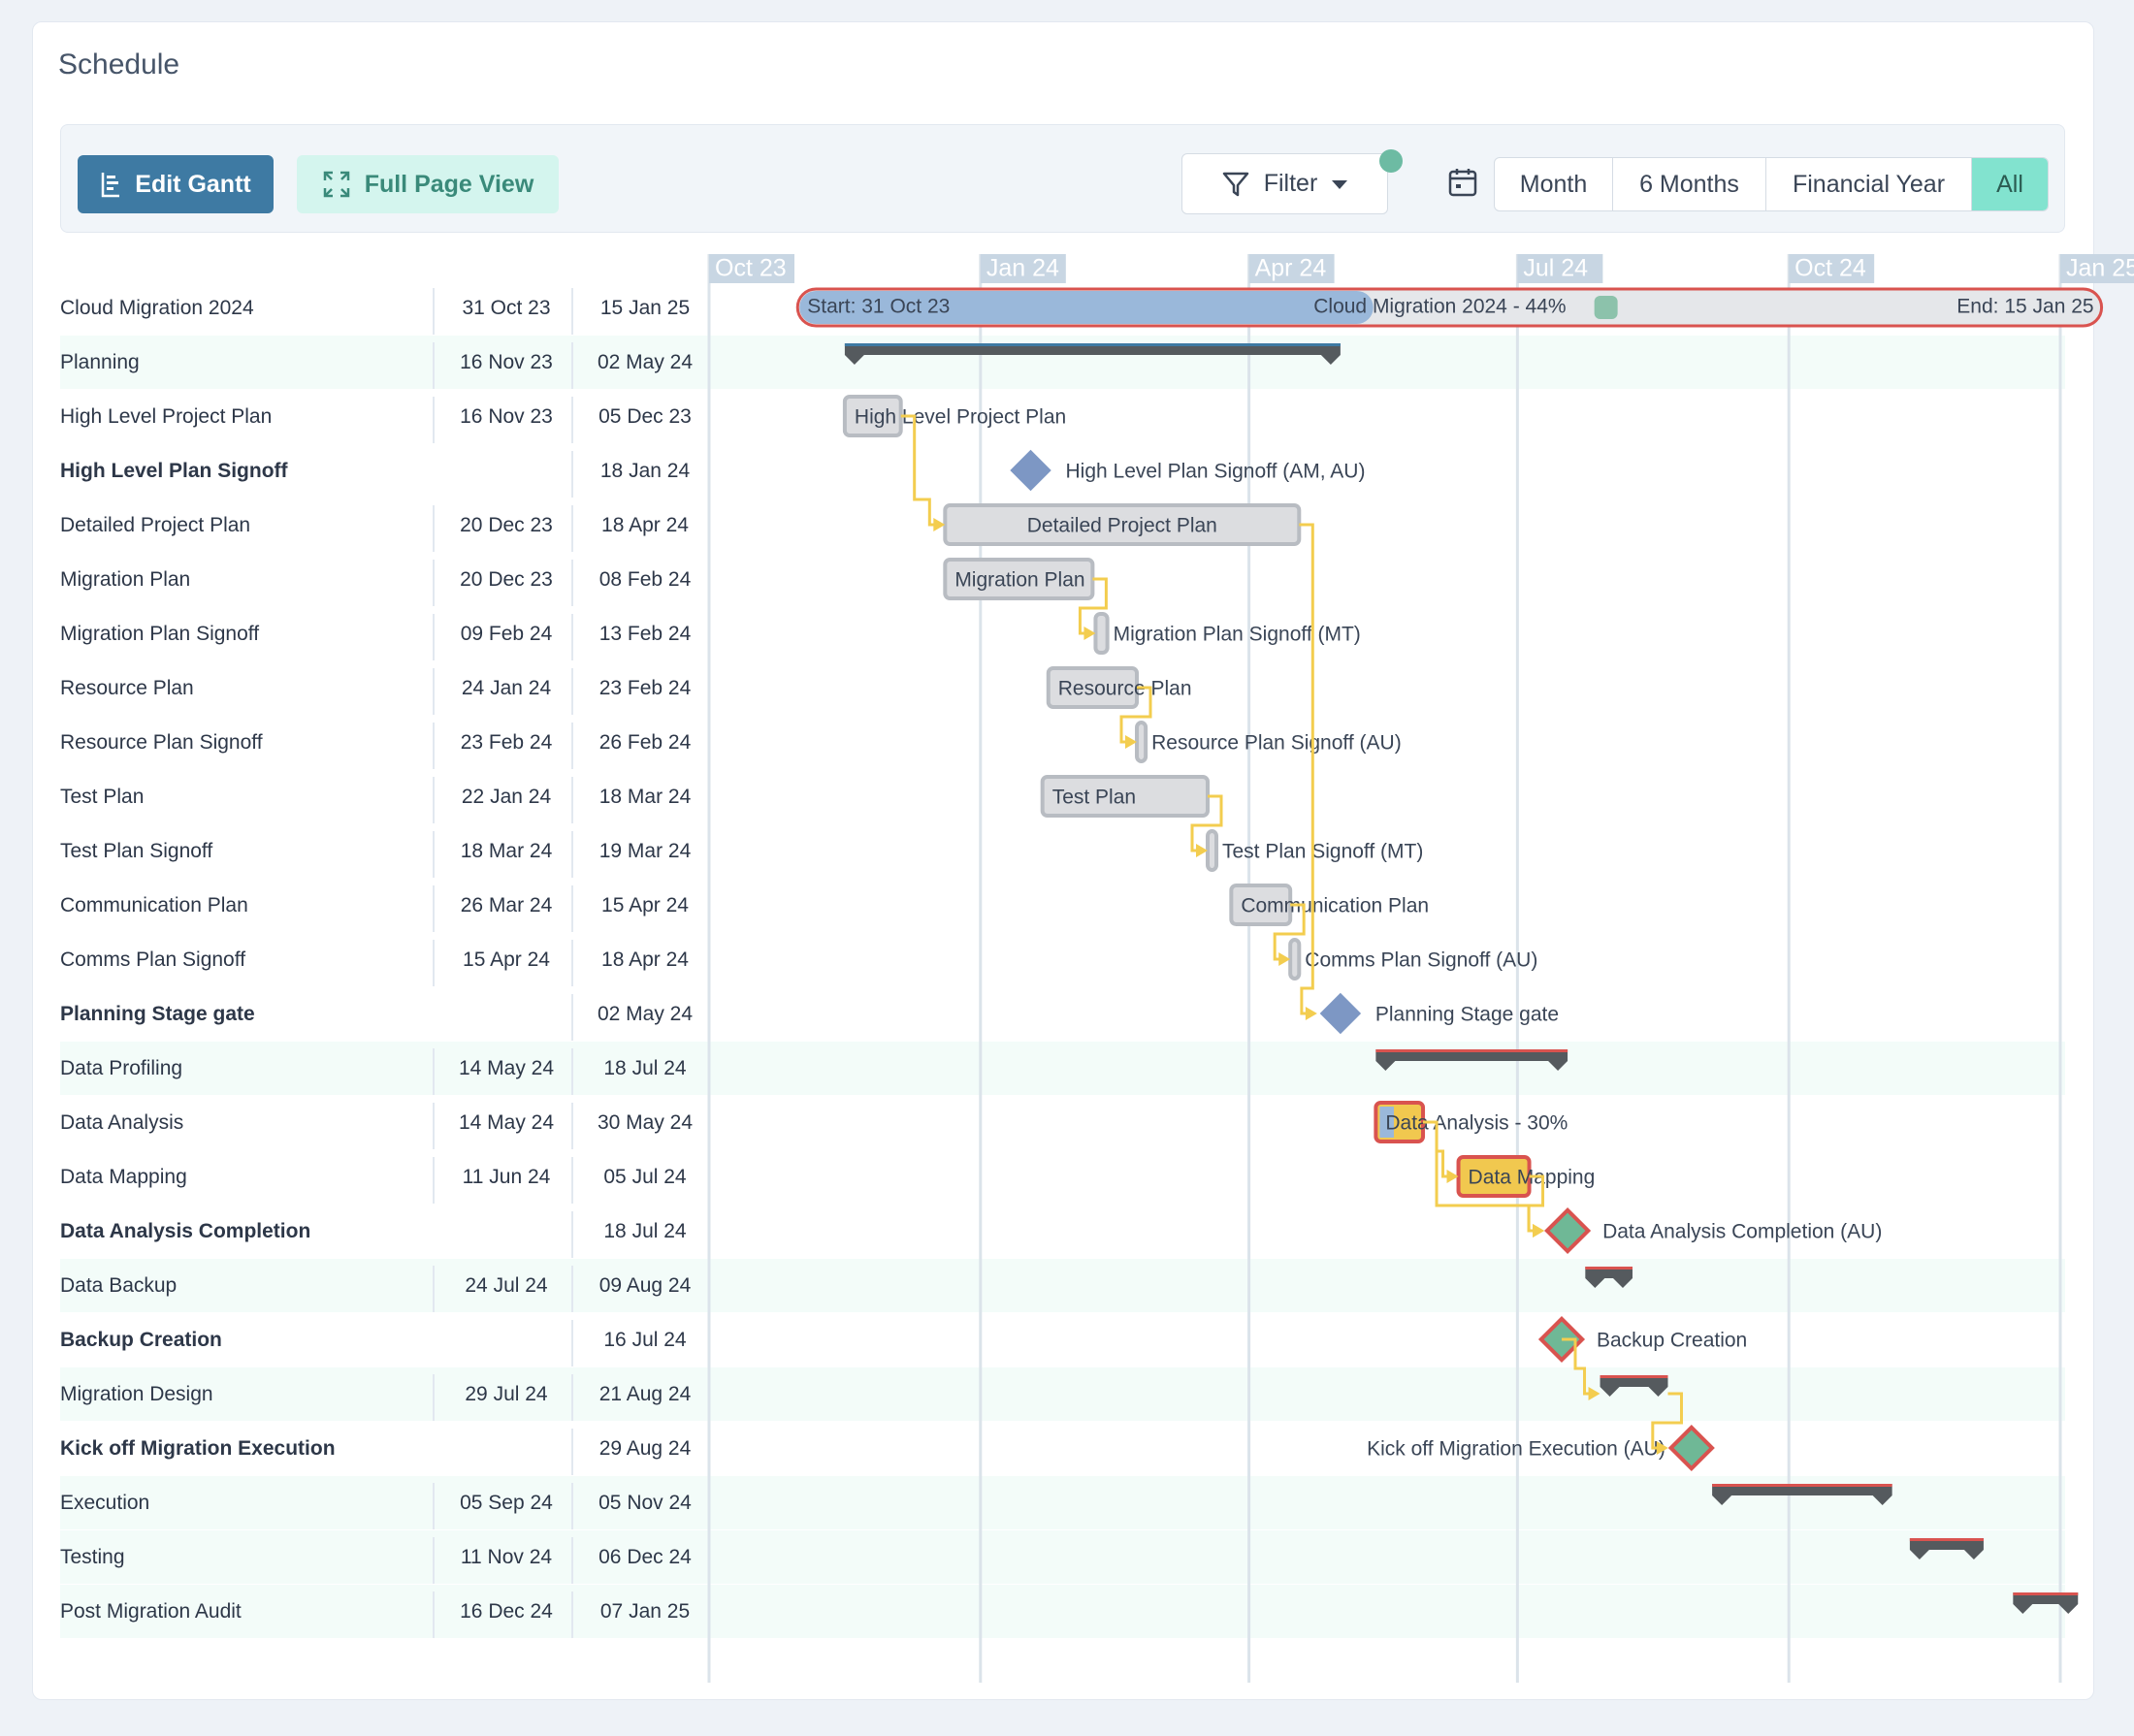  What do you see at coordinates (506, 579) in the screenshot?
I see `task-start-date: 20 Dec 23` at bounding box center [506, 579].